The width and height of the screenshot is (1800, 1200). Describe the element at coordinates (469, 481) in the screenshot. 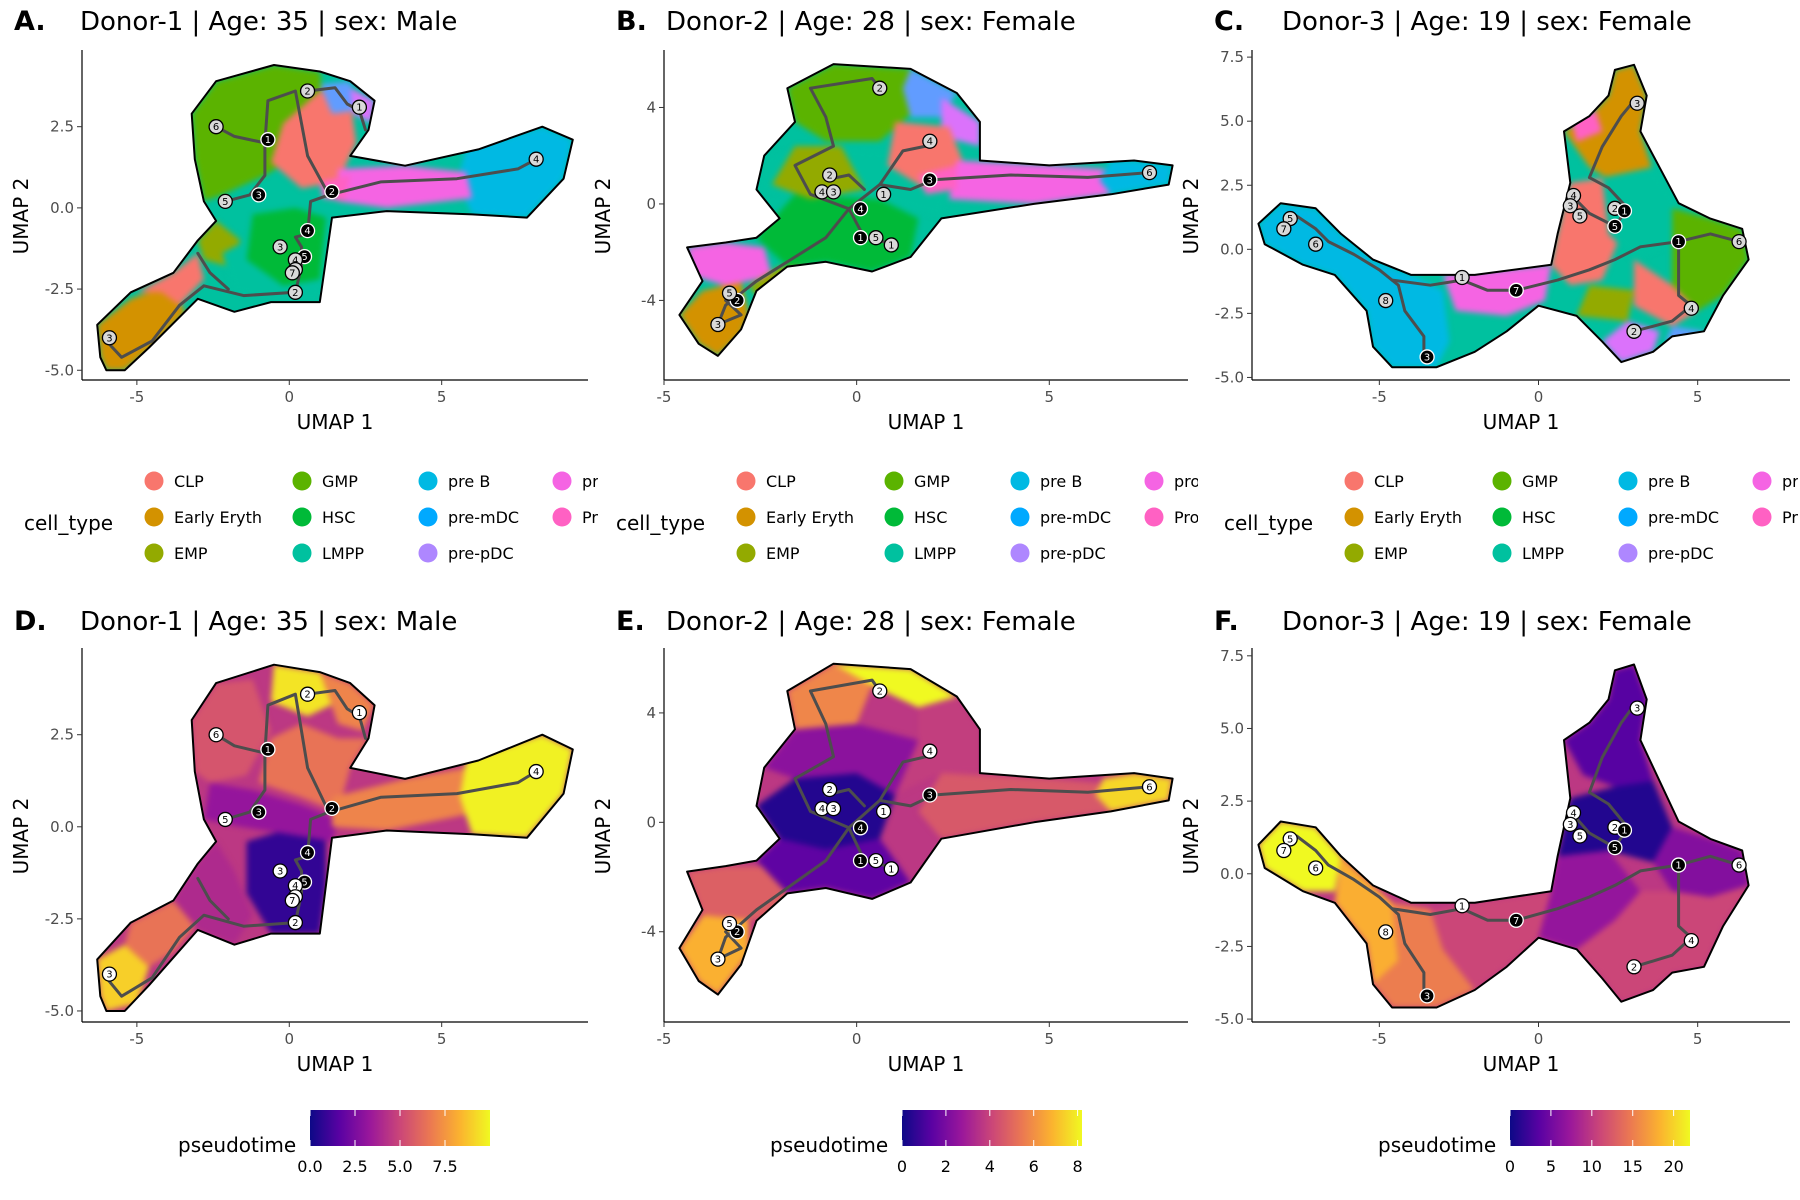

I see `legend-label: pre B` at that location.